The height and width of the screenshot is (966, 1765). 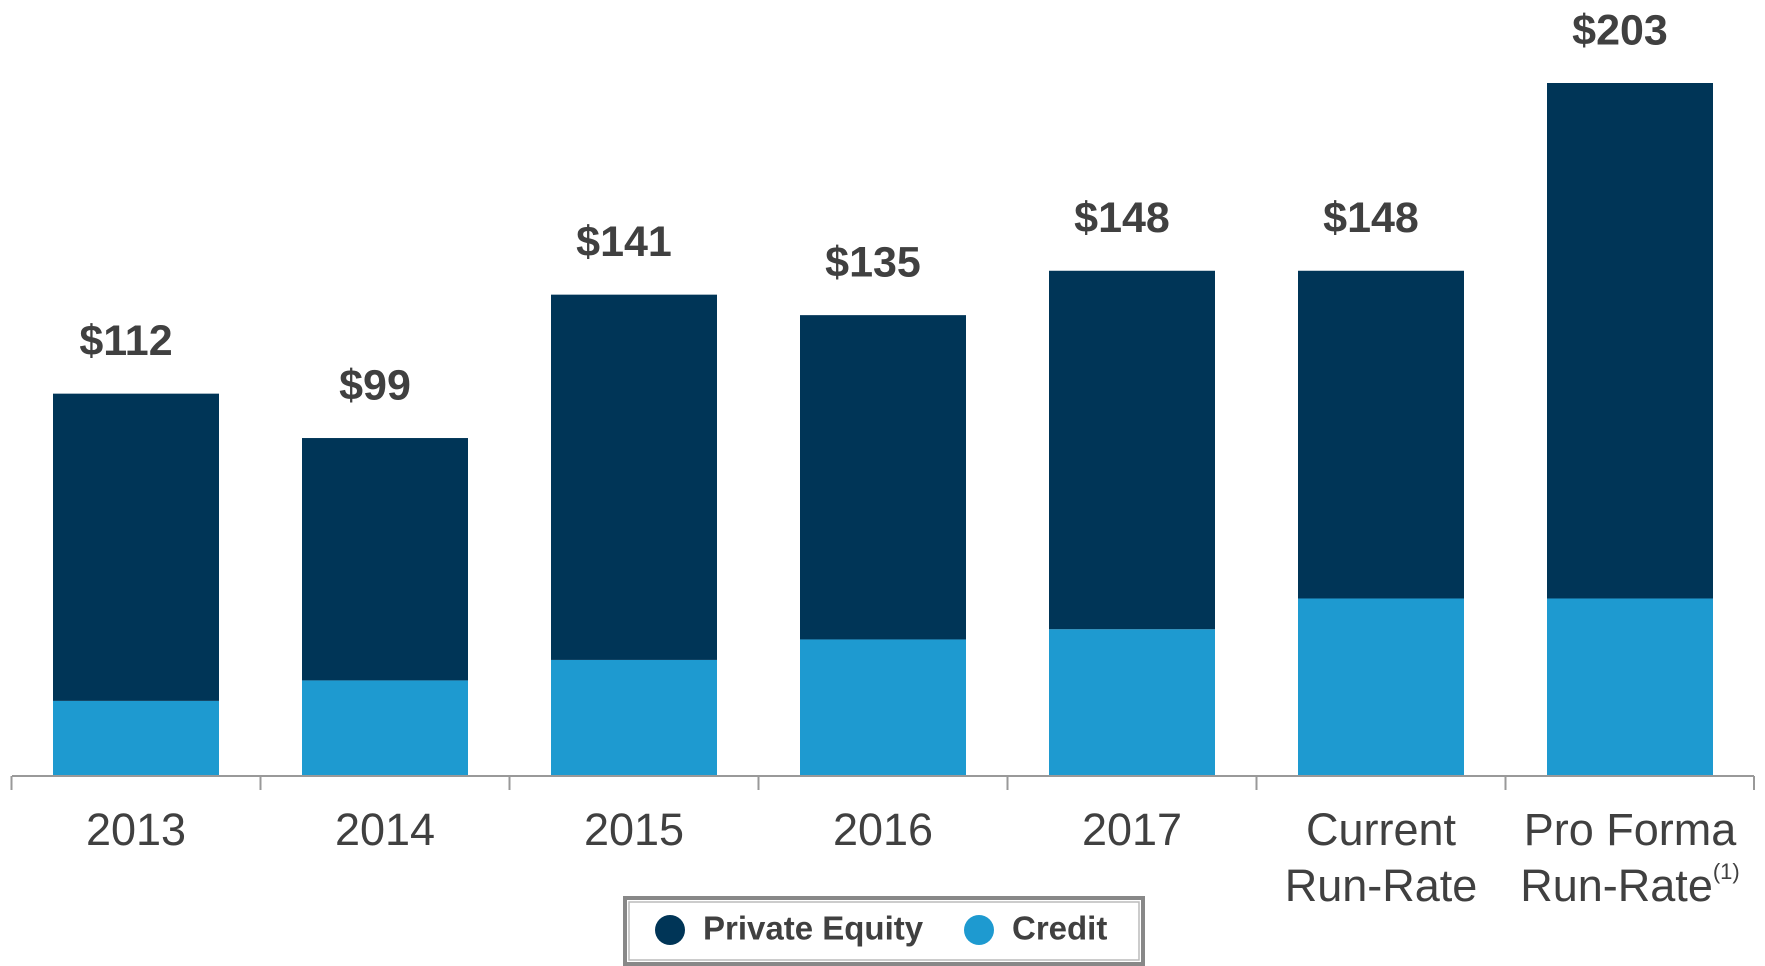 What do you see at coordinates (1620, 30) in the screenshot?
I see `total-label: $203` at bounding box center [1620, 30].